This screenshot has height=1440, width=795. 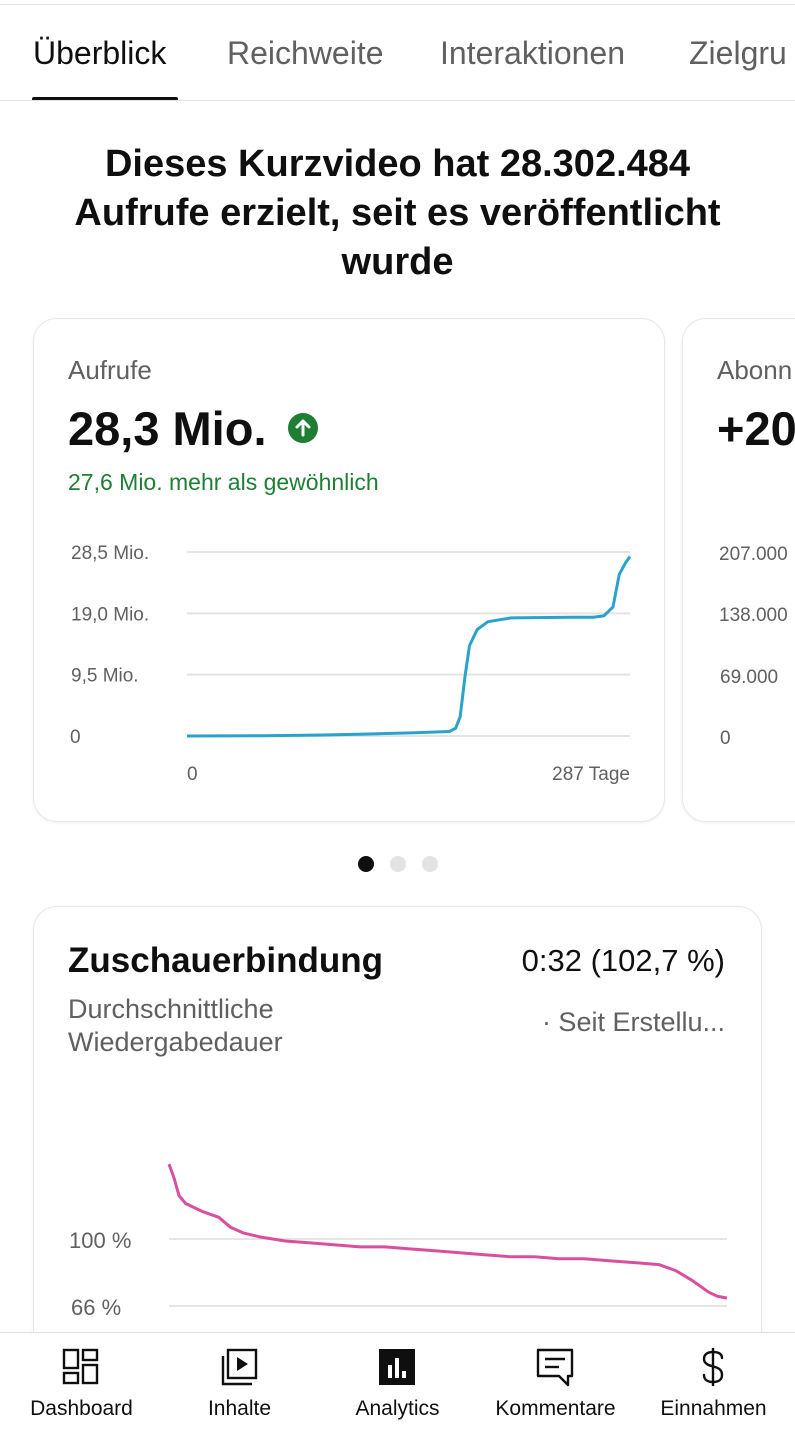 What do you see at coordinates (110, 614) in the screenshot?
I see `y-tick-label: 19,0 Mio.` at bounding box center [110, 614].